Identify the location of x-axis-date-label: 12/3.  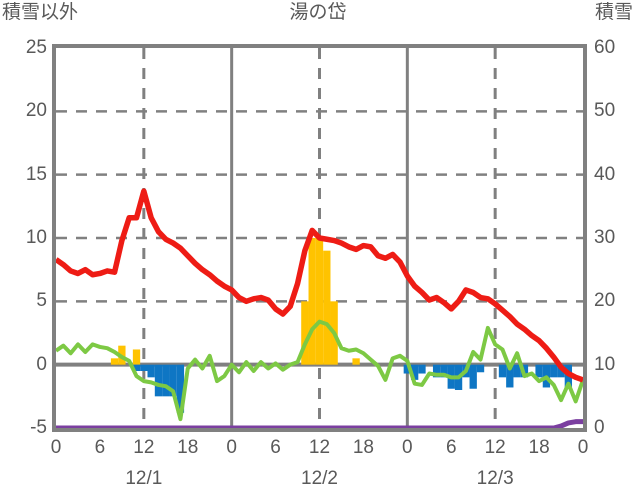
(495, 478).